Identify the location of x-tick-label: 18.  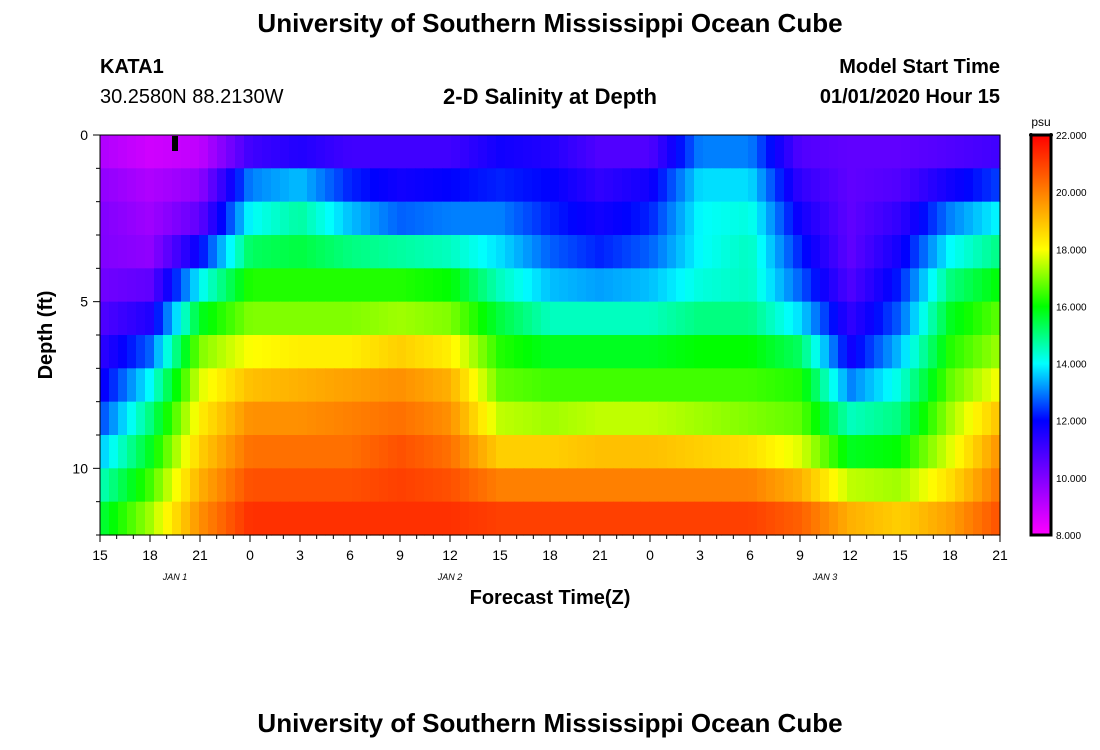
(950, 555).